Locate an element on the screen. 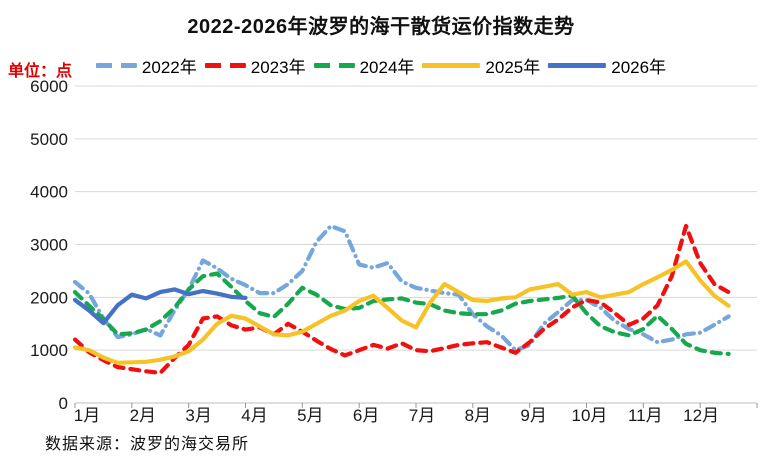 Image resolution: width=762 pixels, height=468 pixels. legend-item-2023年: 2023年 is located at coordinates (255, 65).